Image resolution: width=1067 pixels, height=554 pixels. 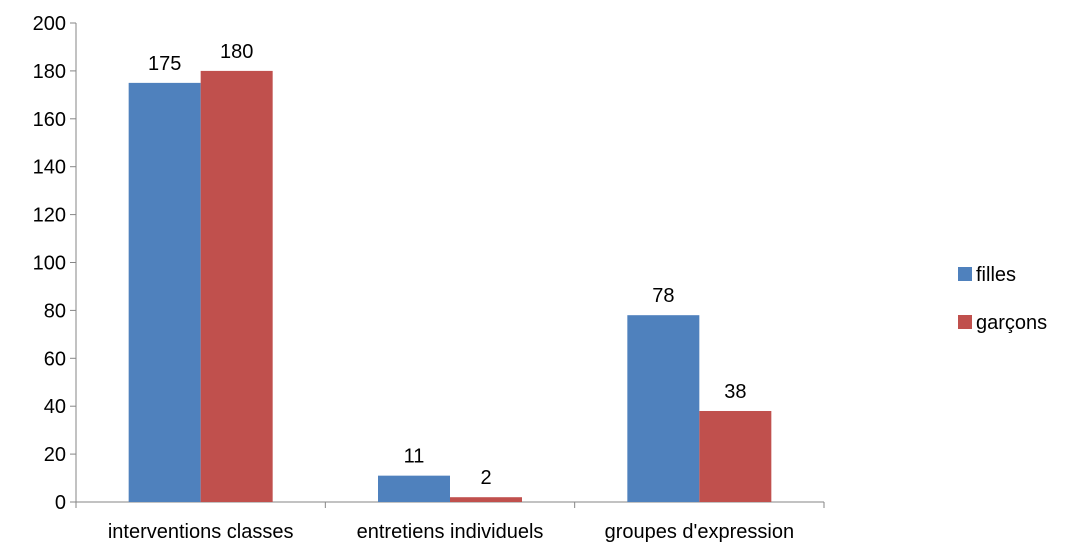 What do you see at coordinates (1011, 323) in the screenshot?
I see `legend-label: garçons` at bounding box center [1011, 323].